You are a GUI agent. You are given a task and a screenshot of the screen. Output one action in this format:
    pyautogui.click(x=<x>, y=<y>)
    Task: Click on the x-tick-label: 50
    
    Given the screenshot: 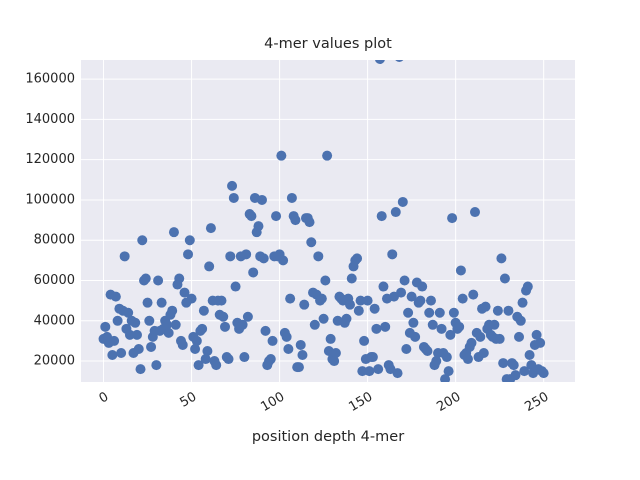 What is the action you would take?
    pyautogui.click(x=188, y=400)
    